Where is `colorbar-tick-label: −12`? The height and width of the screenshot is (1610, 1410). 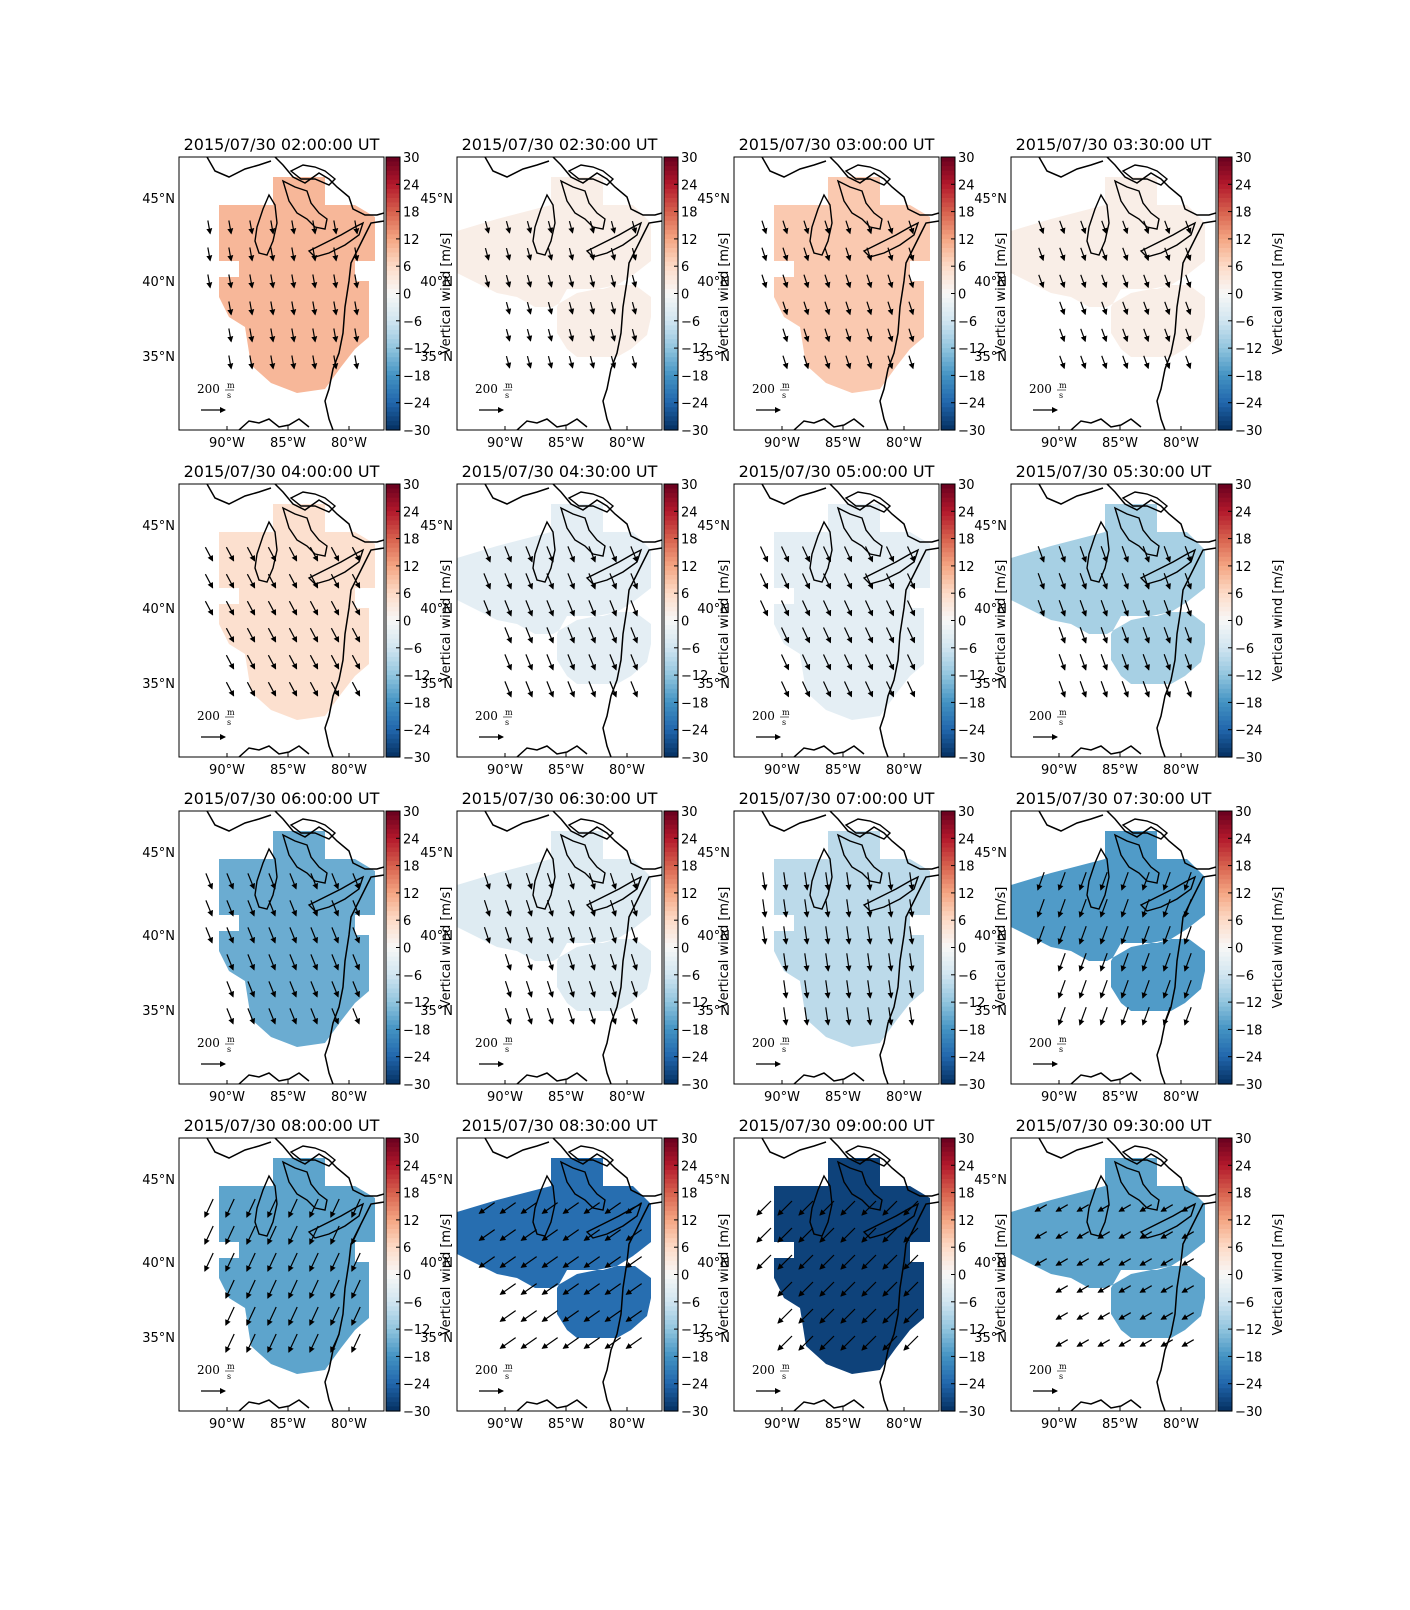
colorbar-tick-label: −12 is located at coordinates (694, 349).